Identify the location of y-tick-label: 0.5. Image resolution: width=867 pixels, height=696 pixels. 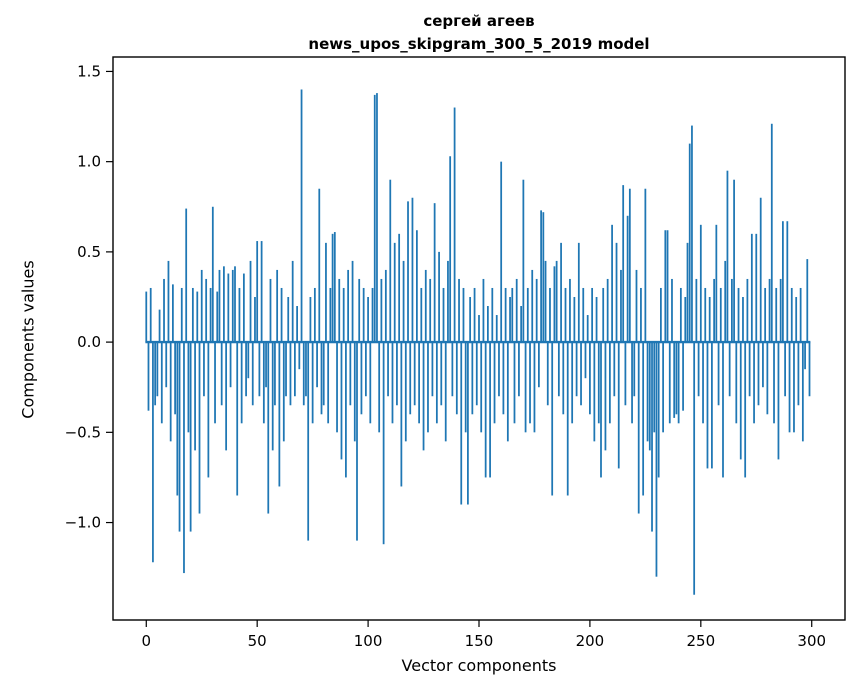
(89, 252).